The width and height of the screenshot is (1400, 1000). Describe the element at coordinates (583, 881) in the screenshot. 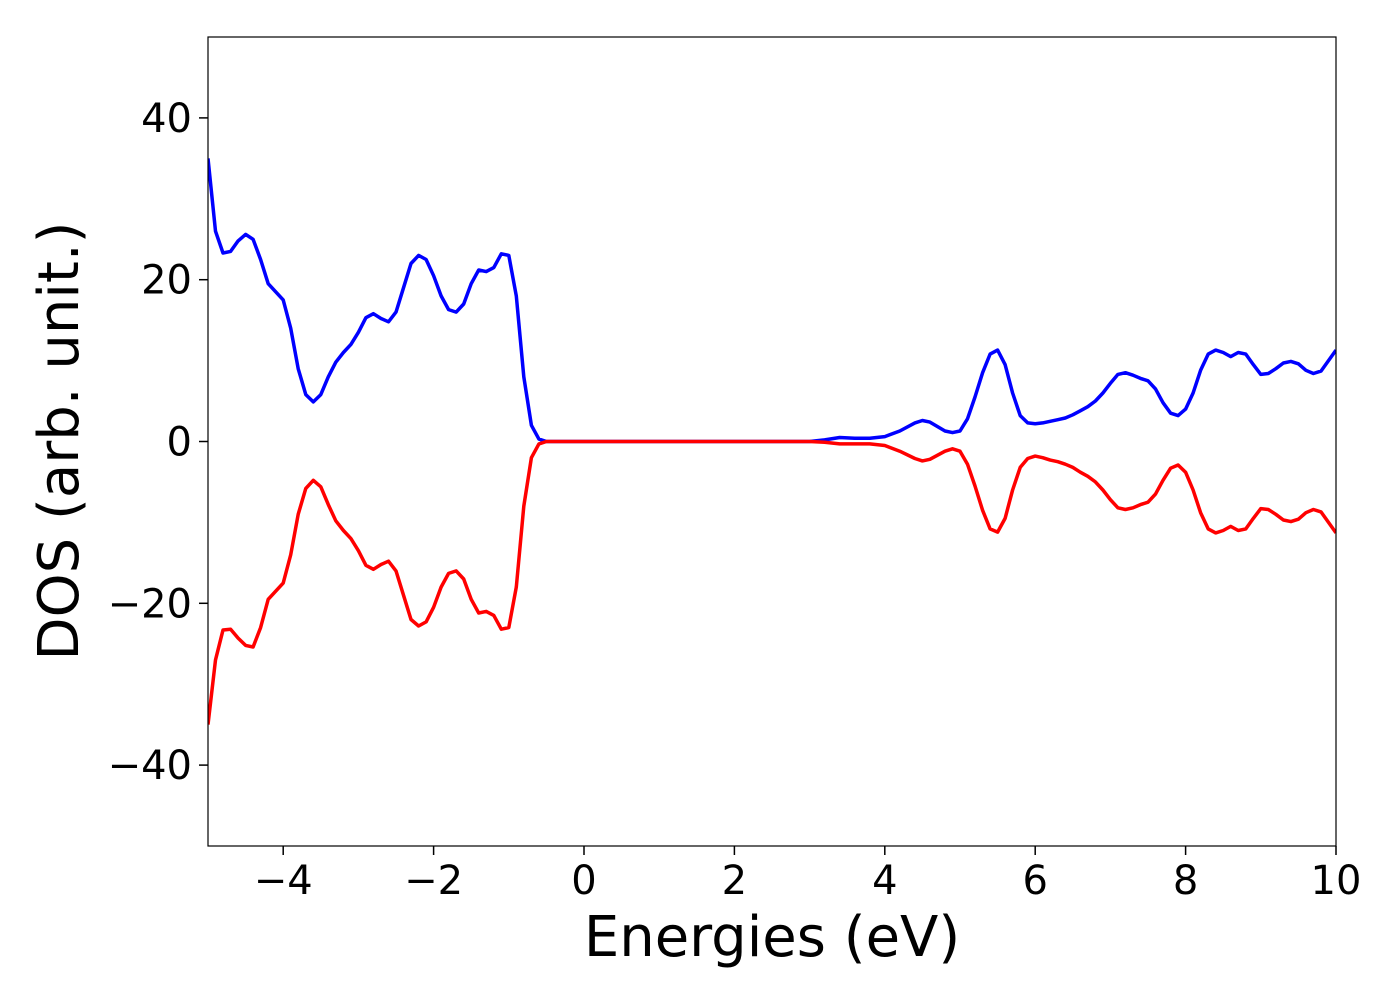

I see `x-tick-label: 0` at that location.